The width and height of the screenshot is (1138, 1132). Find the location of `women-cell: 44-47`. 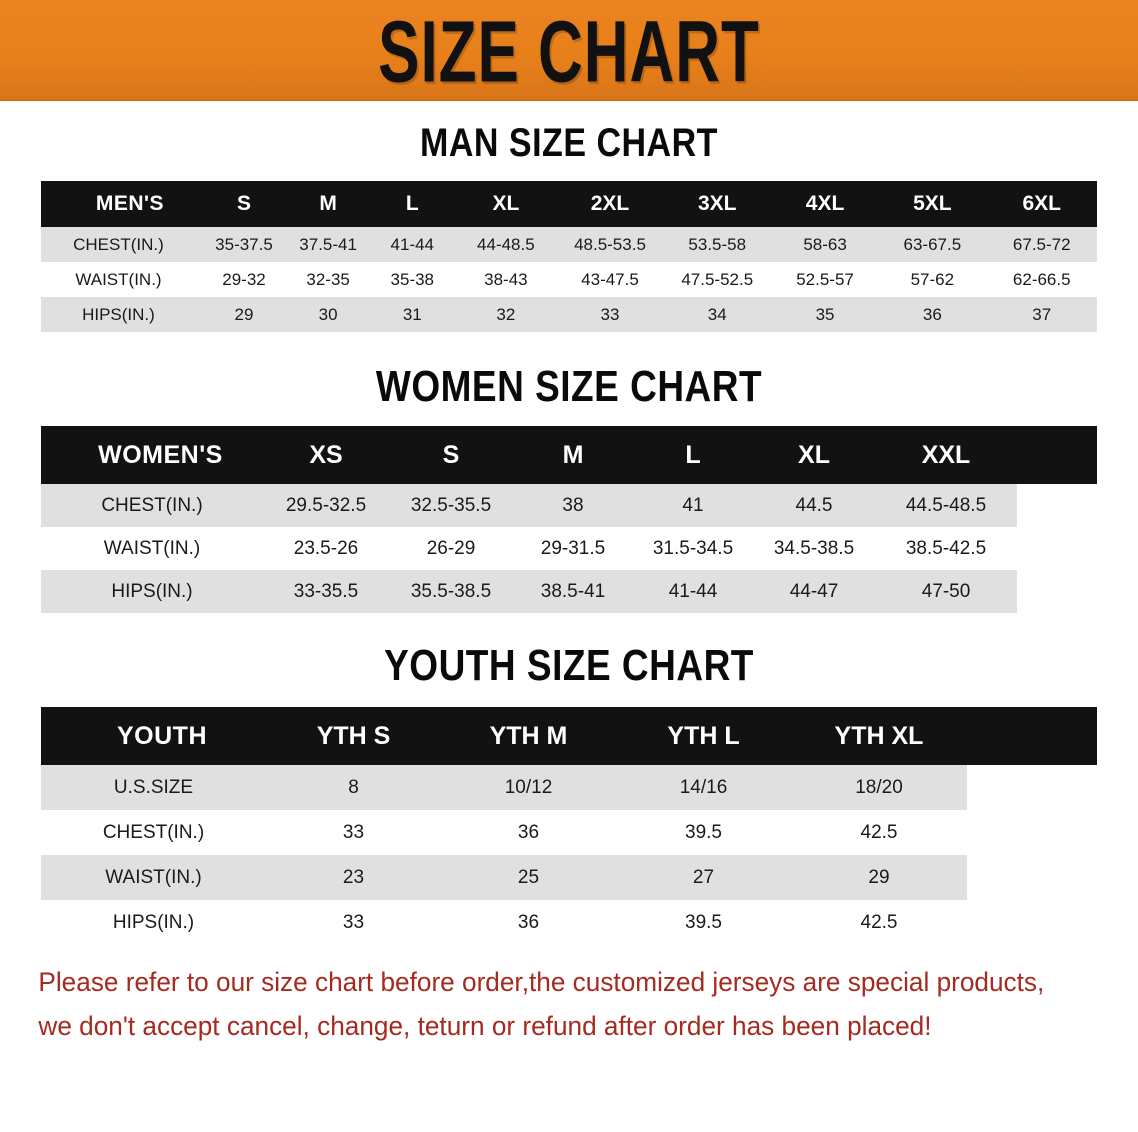

women-cell: 44-47 is located at coordinates (814, 591).